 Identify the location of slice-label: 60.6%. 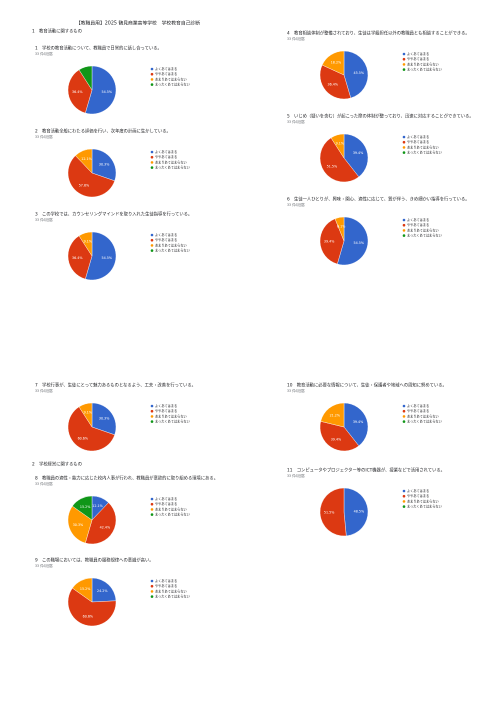
(88, 616).